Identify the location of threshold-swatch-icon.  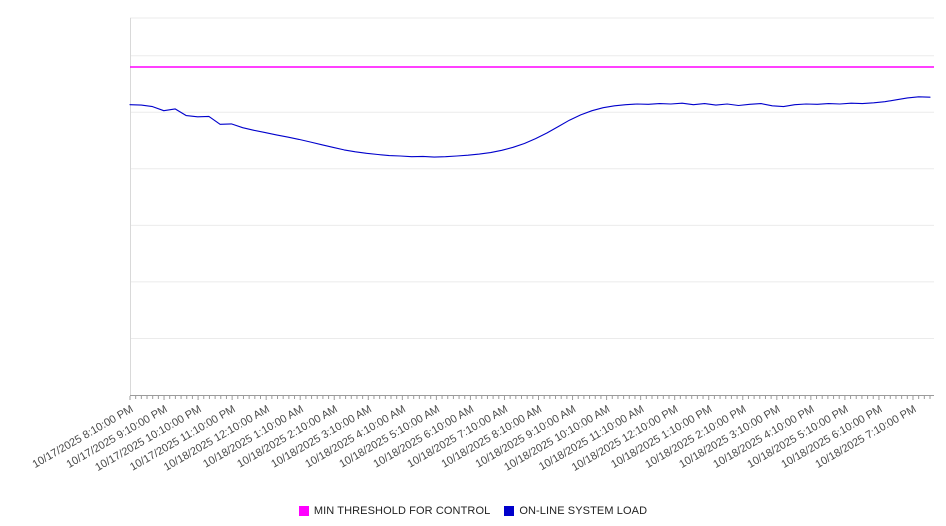
(303, 511).